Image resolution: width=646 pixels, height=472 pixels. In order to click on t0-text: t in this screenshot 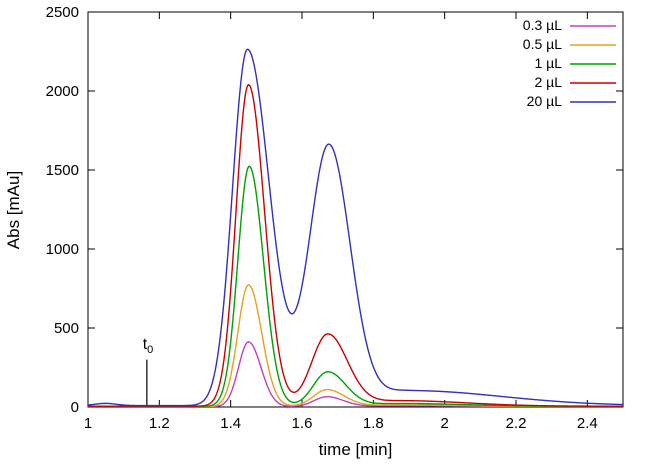, I will do `click(145, 344)`.